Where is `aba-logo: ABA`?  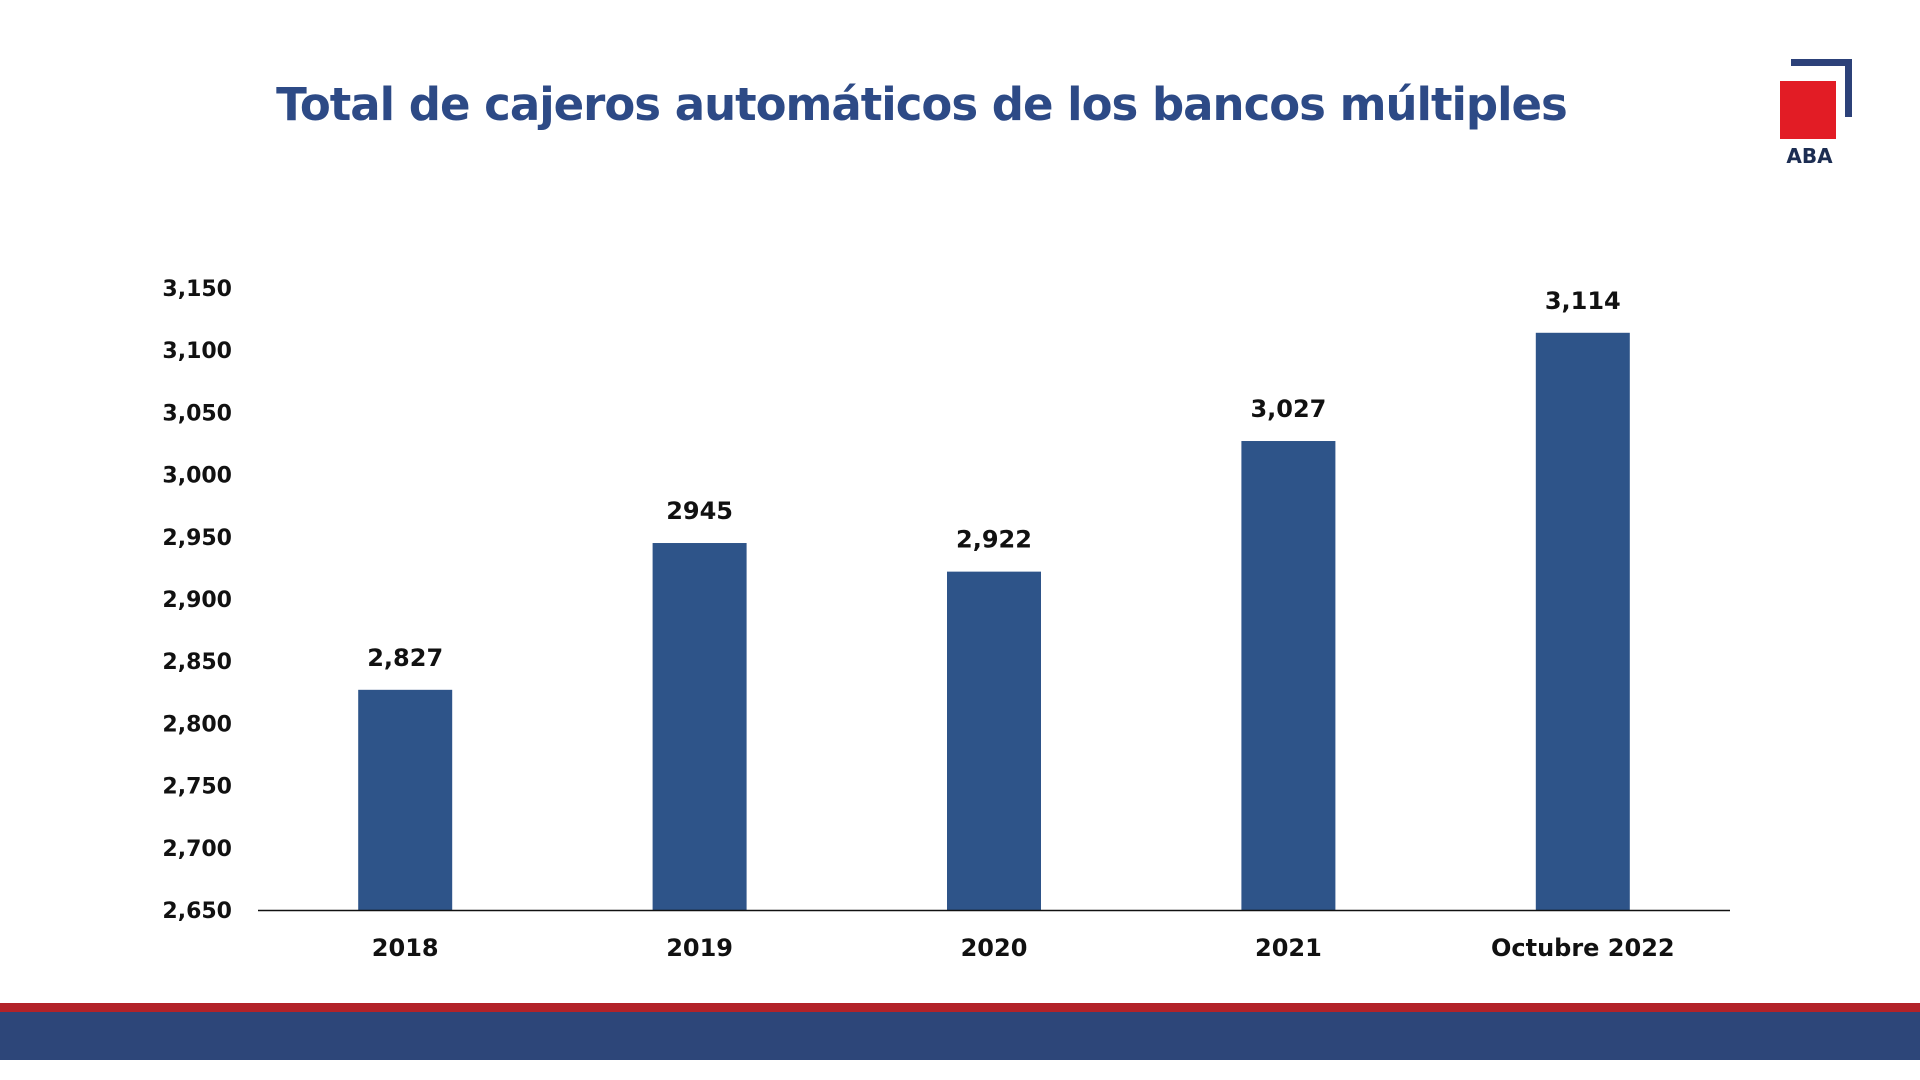
aba-logo: ABA is located at coordinates (1821, 112).